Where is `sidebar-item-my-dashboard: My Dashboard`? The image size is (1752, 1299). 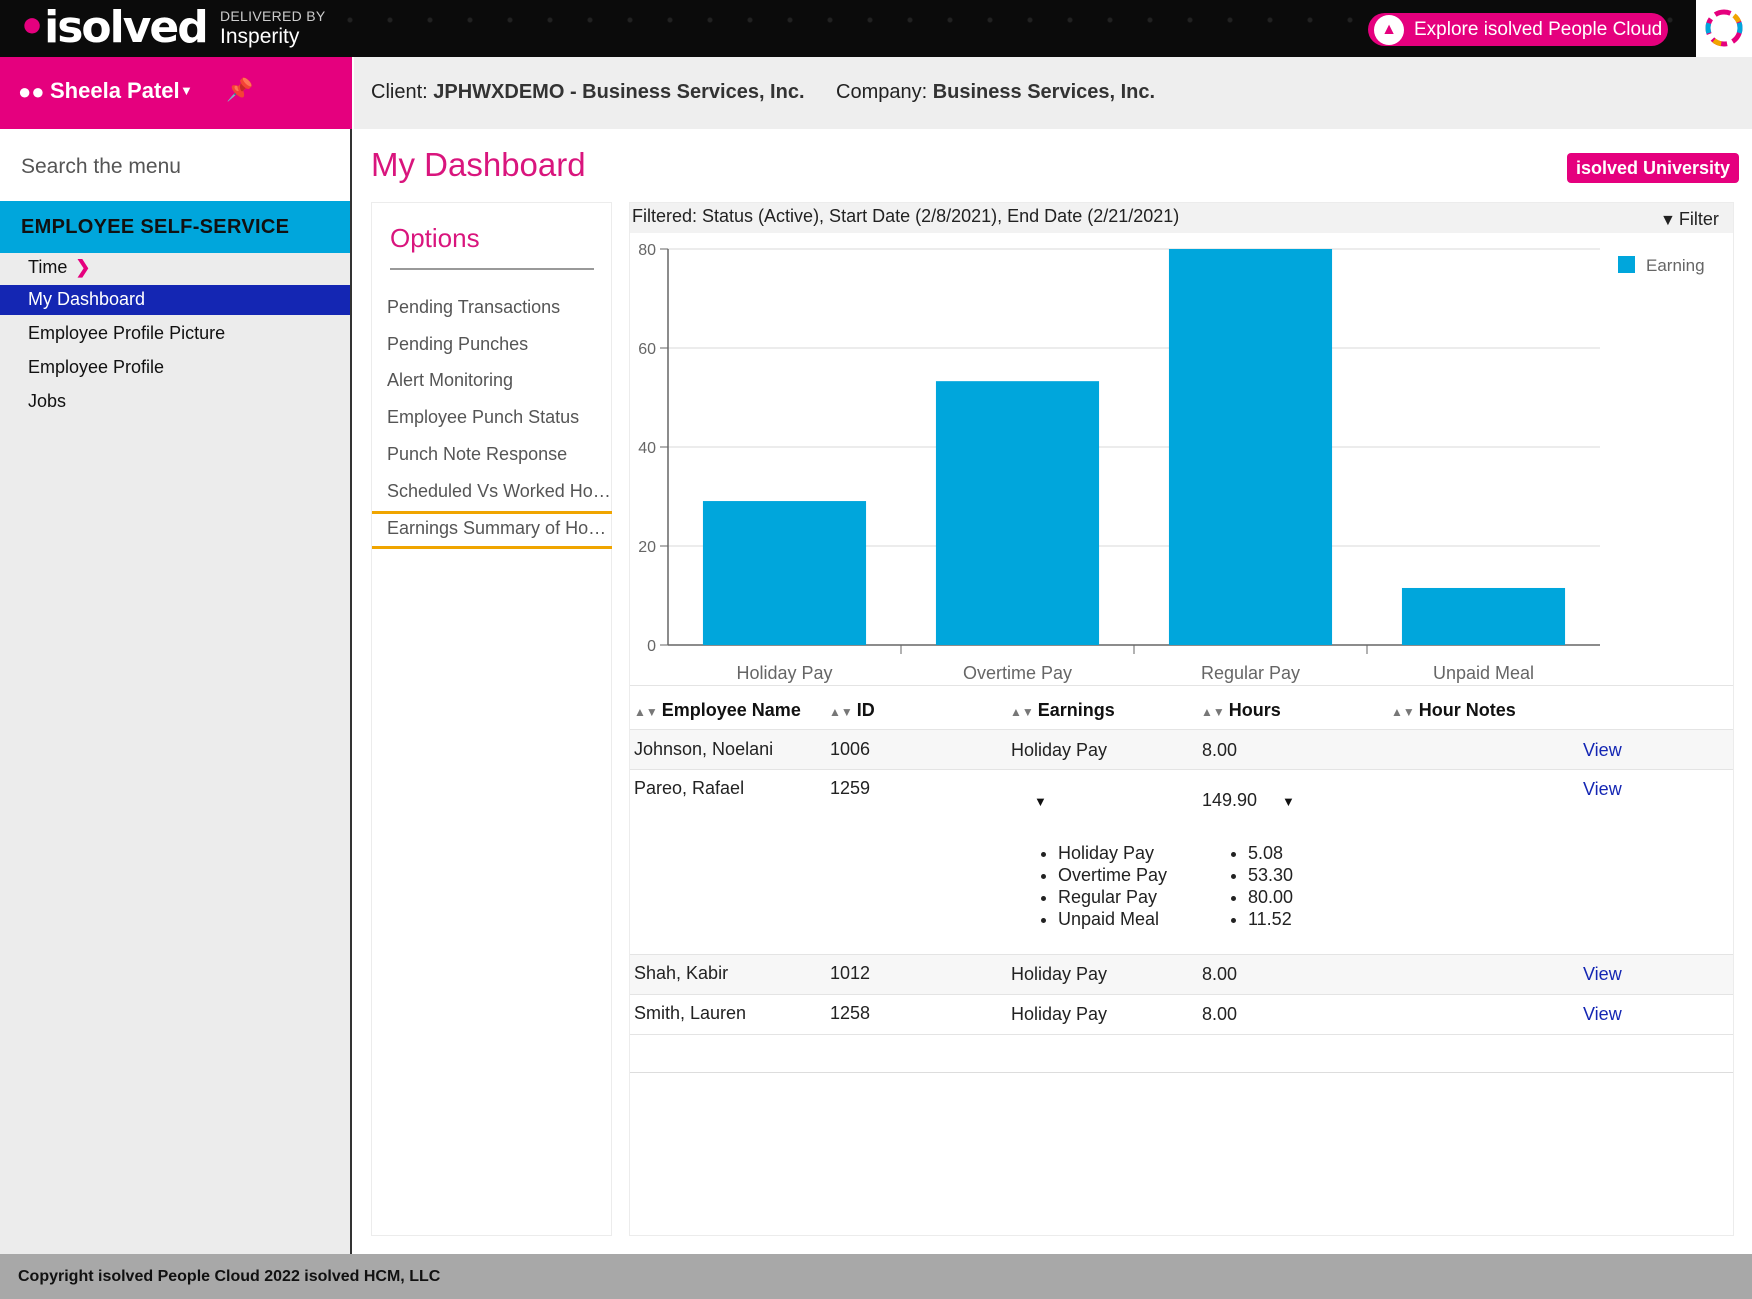 sidebar-item-my-dashboard: My Dashboard is located at coordinates (175, 300).